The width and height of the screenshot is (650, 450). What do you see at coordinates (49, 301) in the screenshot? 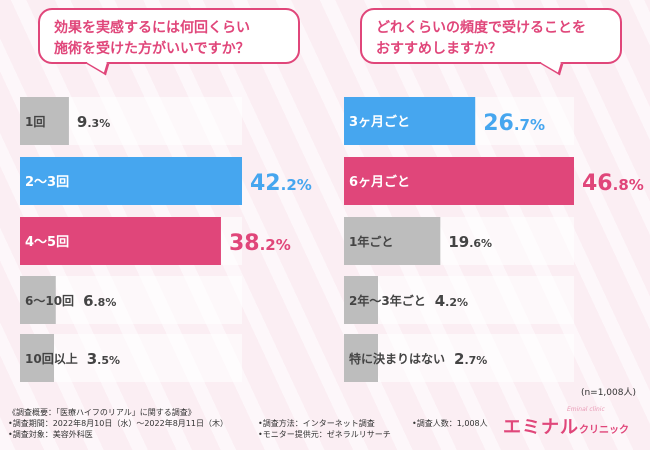
I see `category-label-left-3: 6〜10回` at bounding box center [49, 301].